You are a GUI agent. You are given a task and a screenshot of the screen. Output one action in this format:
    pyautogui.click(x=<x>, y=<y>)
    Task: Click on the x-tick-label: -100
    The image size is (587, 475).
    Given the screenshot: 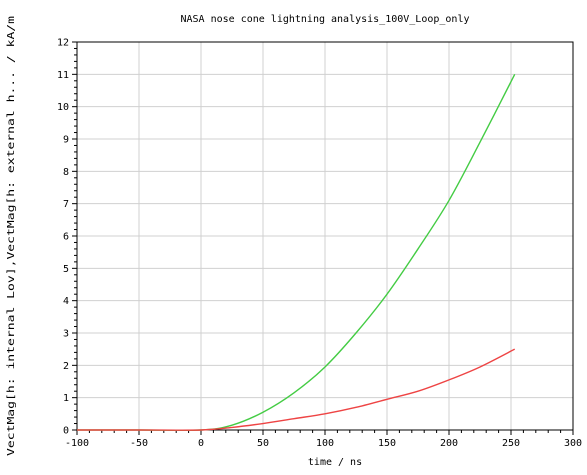 What is the action you would take?
    pyautogui.click(x=77, y=443)
    